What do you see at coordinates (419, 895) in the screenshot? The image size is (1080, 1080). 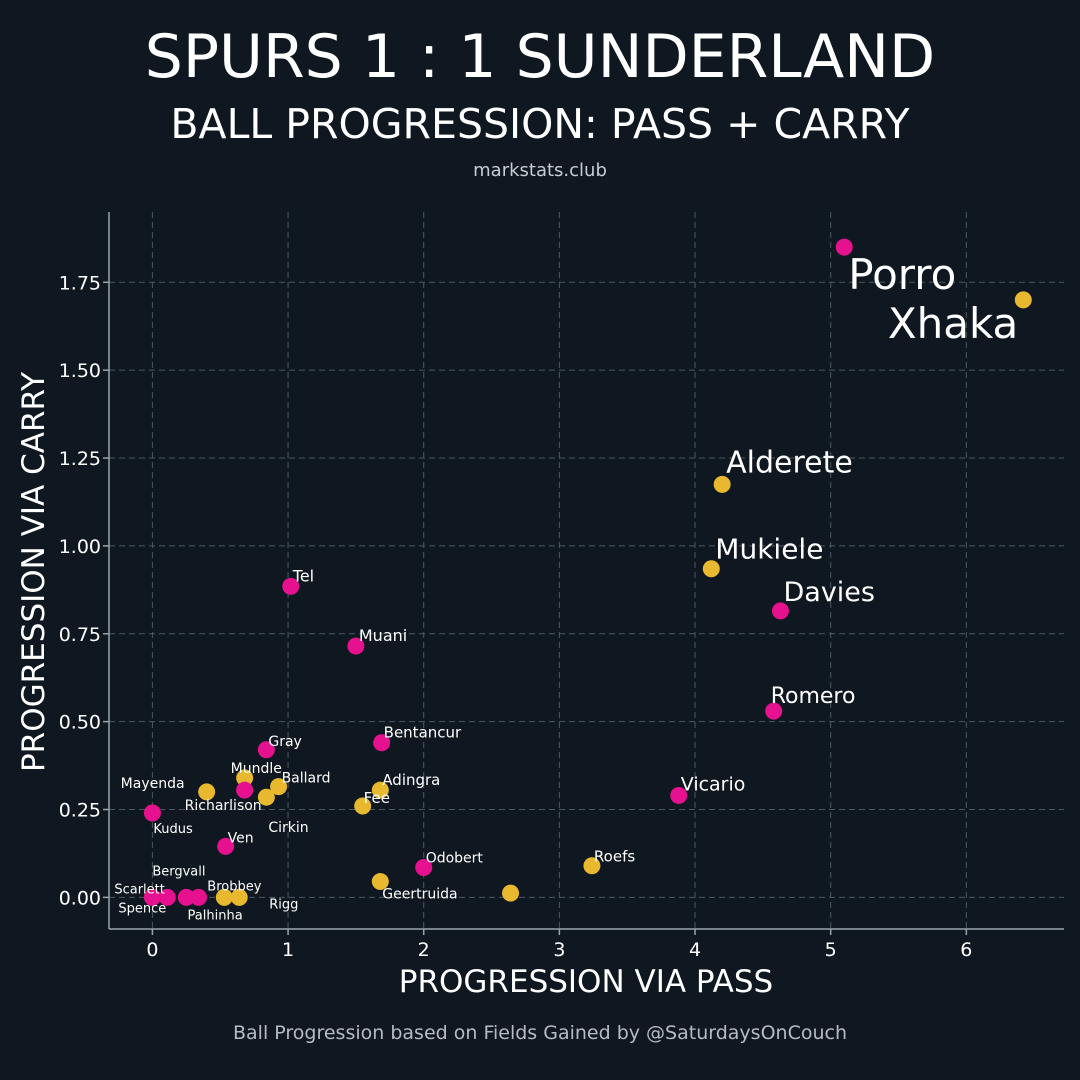 I see `label-geertruida: Geertruida` at bounding box center [419, 895].